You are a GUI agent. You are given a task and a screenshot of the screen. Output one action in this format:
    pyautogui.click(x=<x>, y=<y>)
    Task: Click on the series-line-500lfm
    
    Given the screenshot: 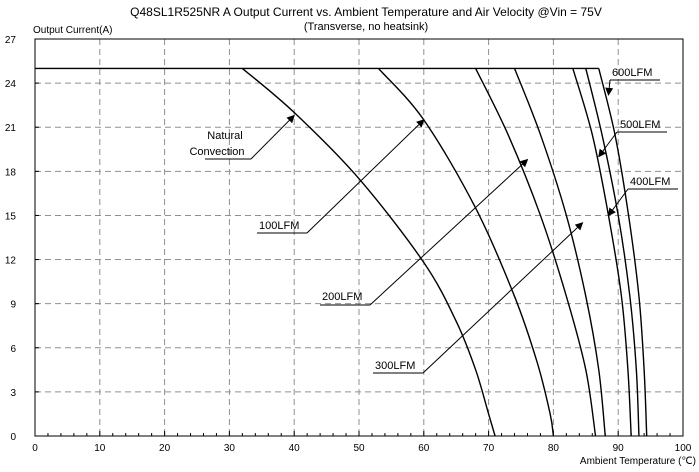 What is the action you would take?
    pyautogui.click(x=612, y=252)
    